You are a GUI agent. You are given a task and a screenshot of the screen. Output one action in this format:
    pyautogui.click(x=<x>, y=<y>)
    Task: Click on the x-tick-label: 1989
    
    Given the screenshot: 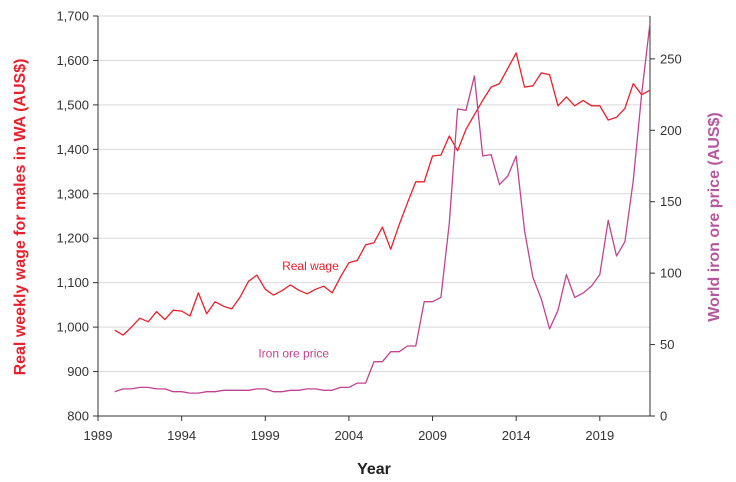 What is the action you would take?
    pyautogui.click(x=98, y=435)
    